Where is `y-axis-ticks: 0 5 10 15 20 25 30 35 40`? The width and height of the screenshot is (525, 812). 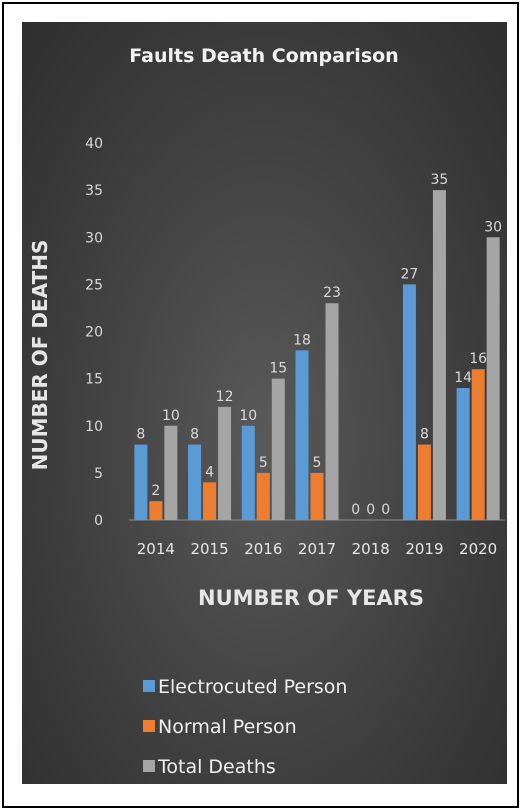 y-axis-ticks: 0 5 10 15 20 25 30 35 40 is located at coordinates (94, 332).